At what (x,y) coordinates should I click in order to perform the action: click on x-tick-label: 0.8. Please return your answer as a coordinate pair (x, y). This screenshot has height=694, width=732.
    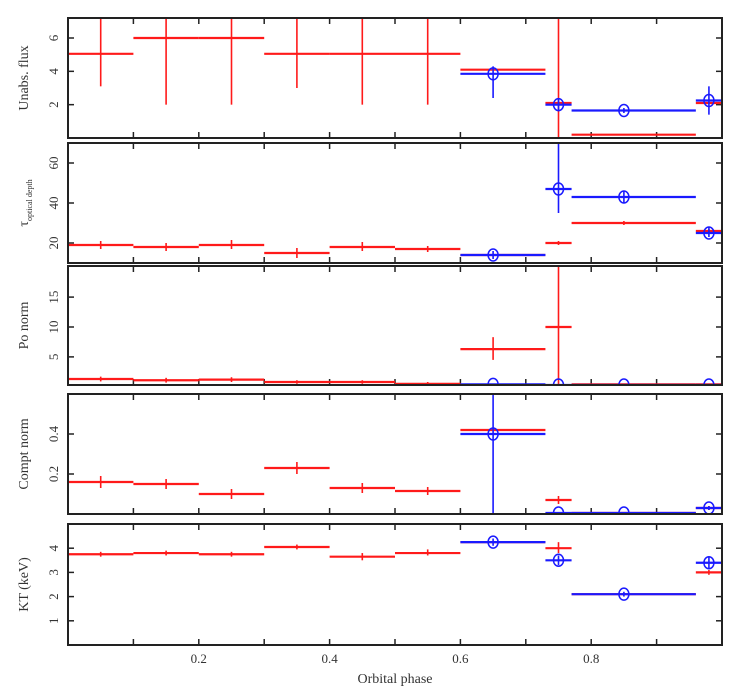
    Looking at the image, I should click on (591, 658).